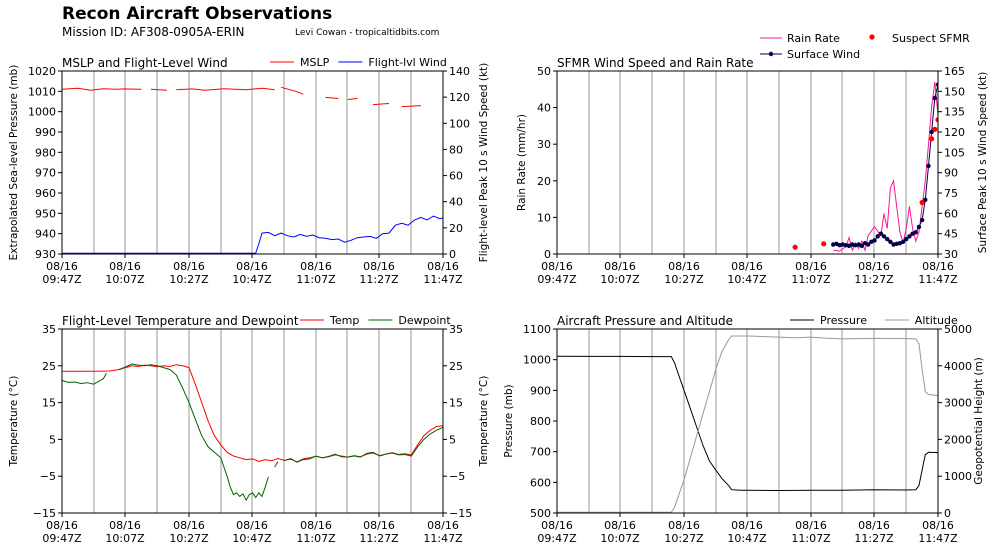  I want to click on x-tick-label: 11:27Z, so click(874, 538).